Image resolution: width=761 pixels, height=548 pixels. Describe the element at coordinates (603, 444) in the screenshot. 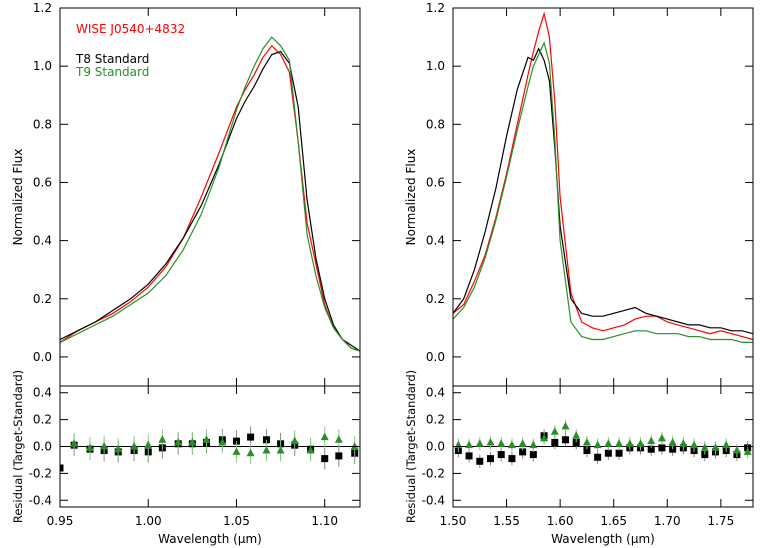

I see `plot-area` at that location.